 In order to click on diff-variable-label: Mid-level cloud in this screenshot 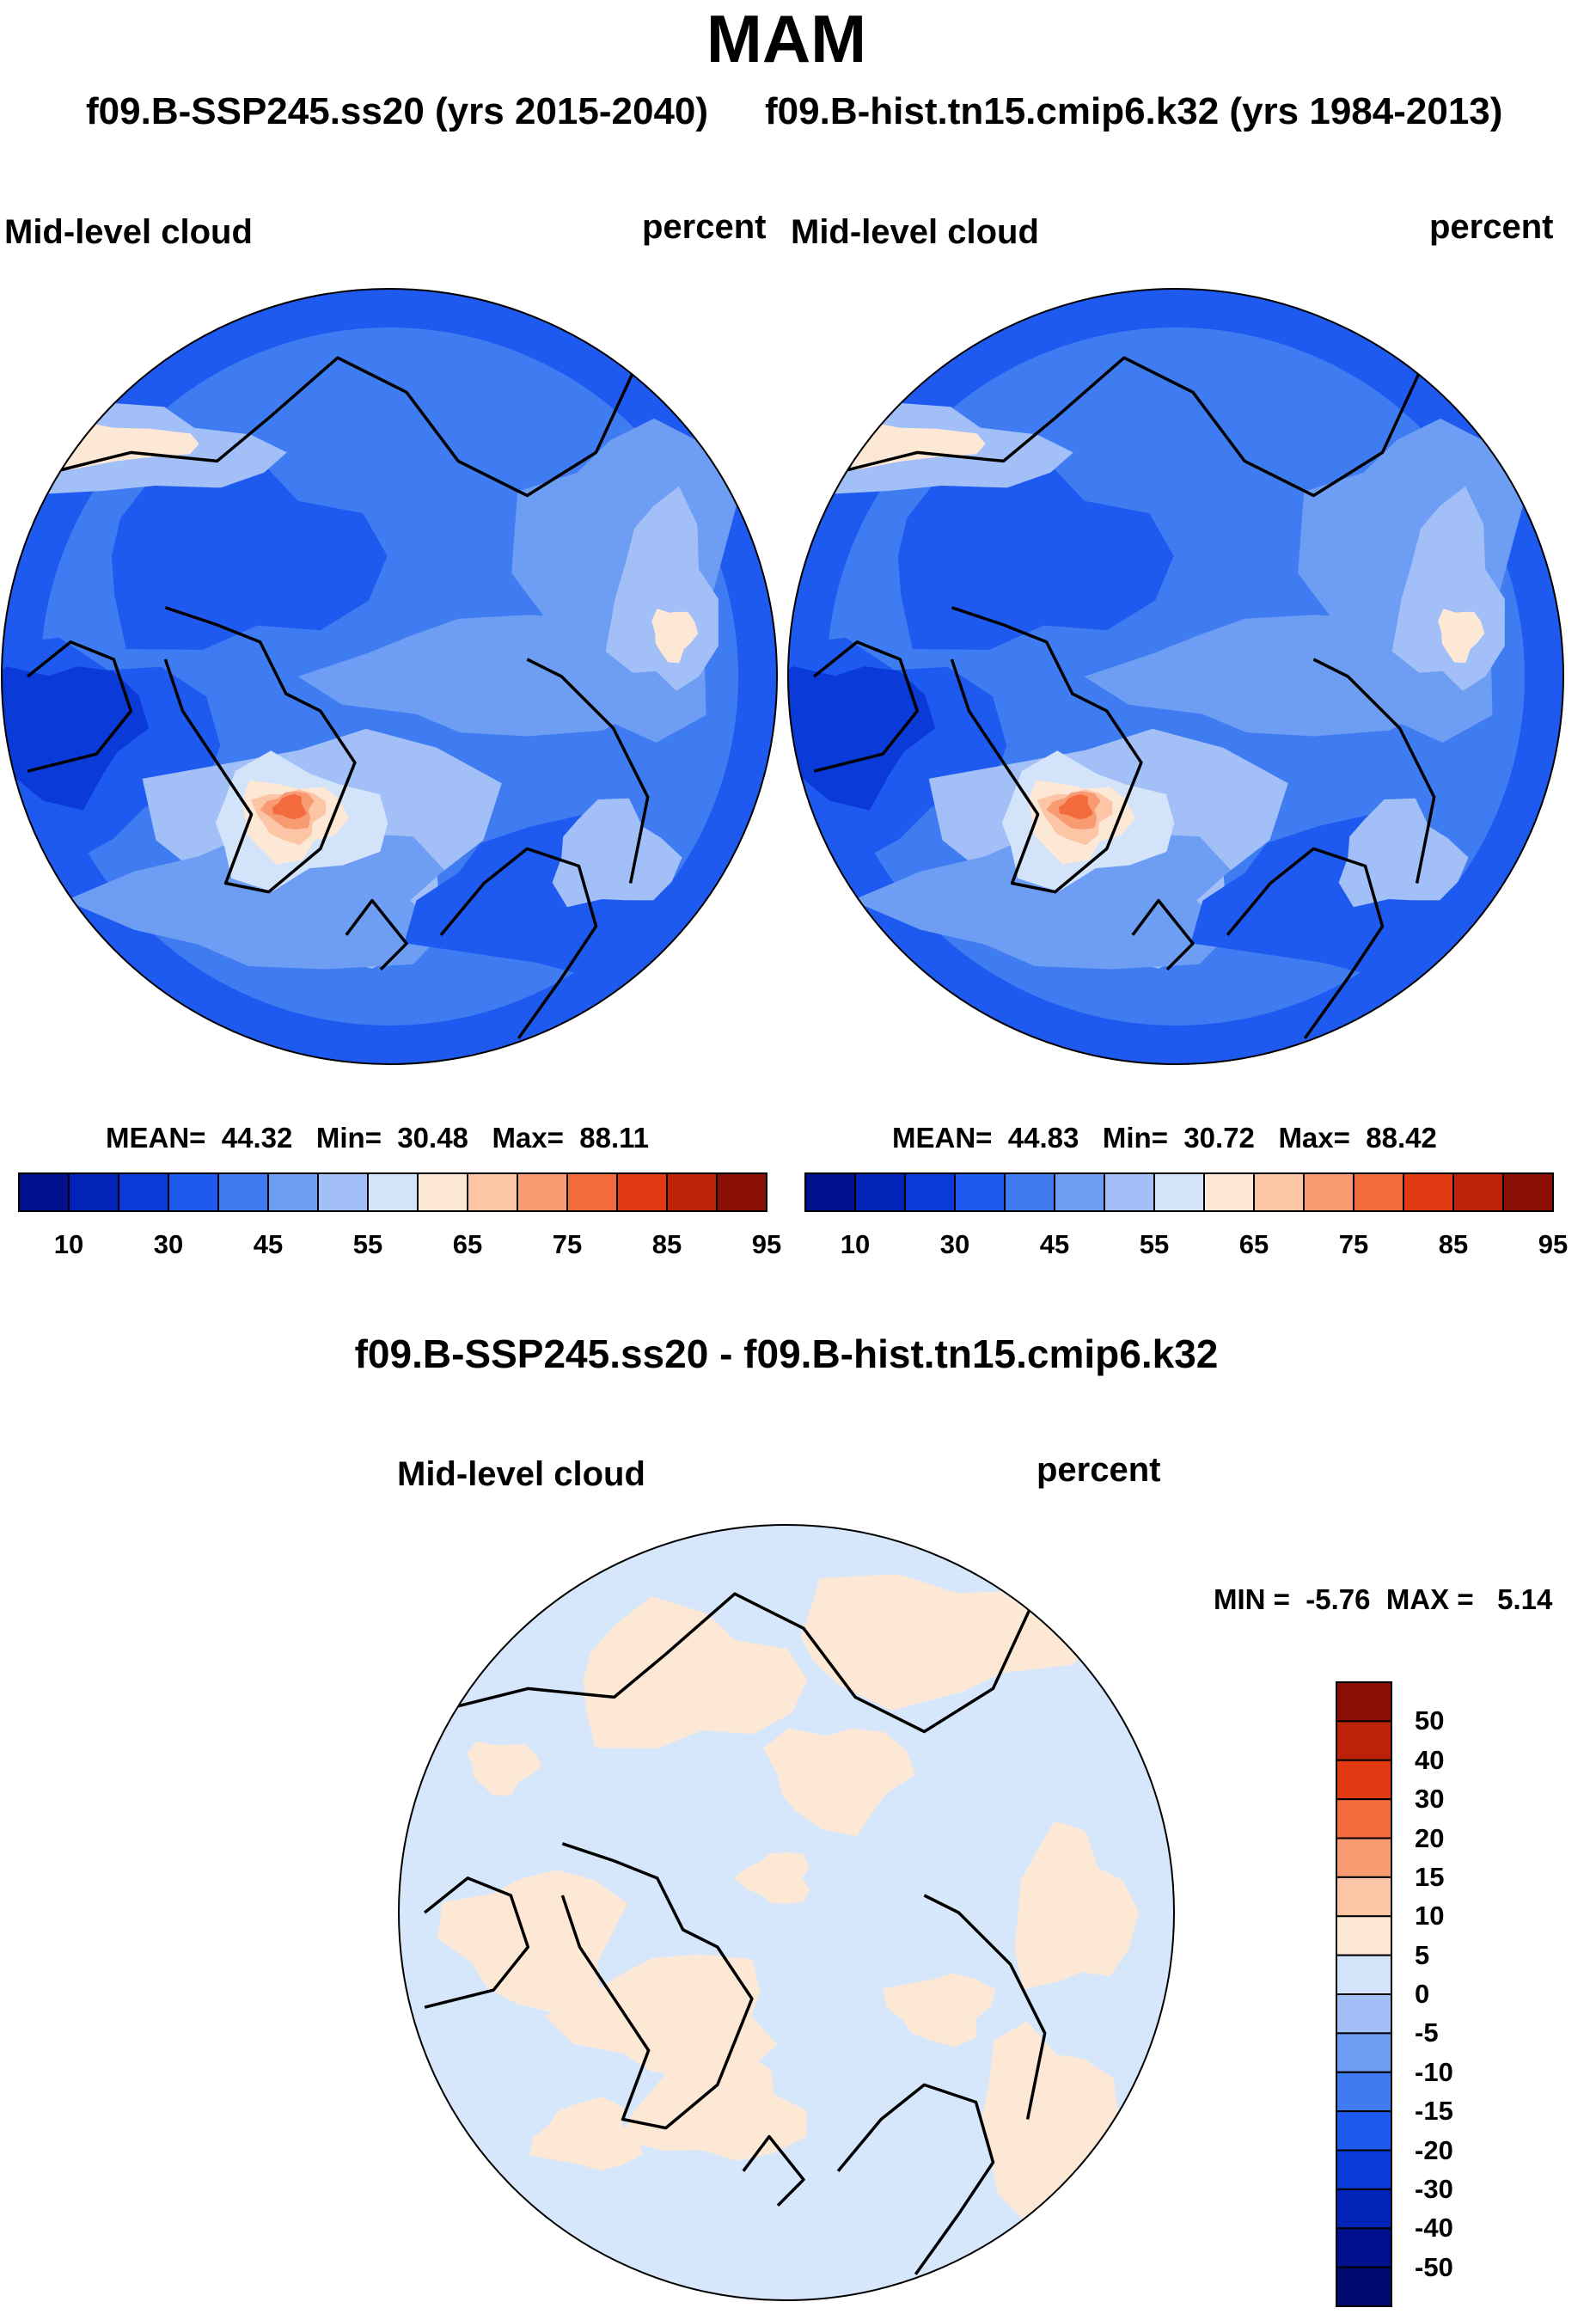, I will do `click(521, 1474)`.